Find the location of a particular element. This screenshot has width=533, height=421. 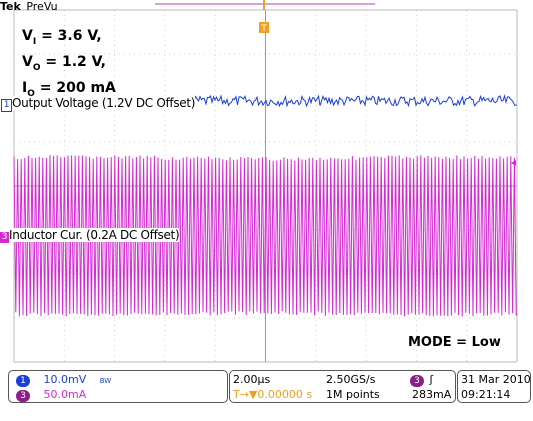

trigger-level-arrow is located at coordinates (513, 163).